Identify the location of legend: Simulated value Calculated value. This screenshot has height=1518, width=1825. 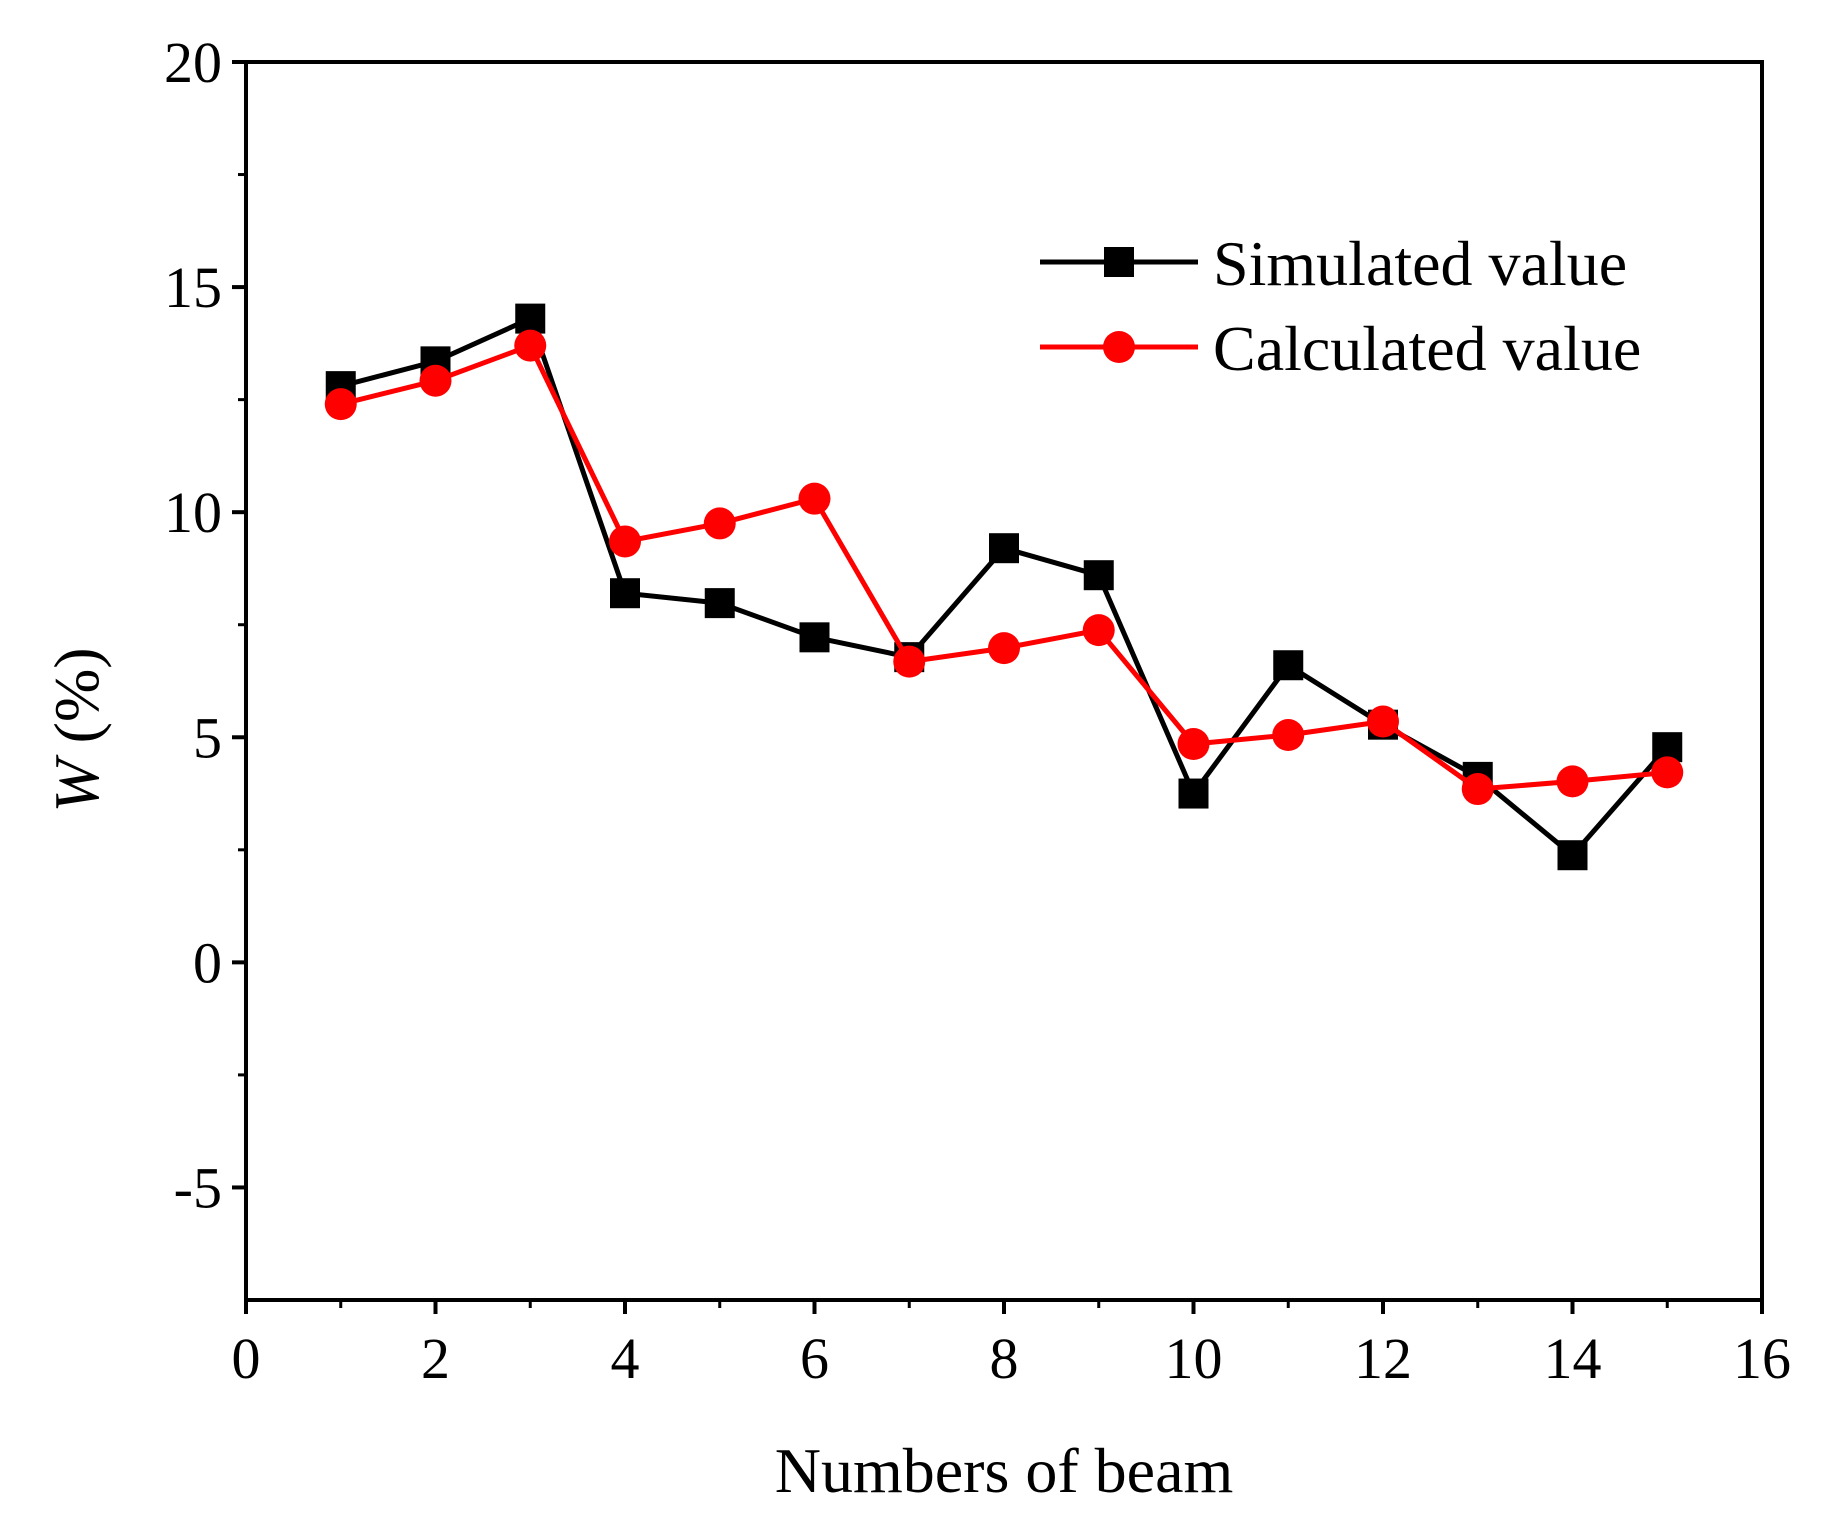
(1340, 306).